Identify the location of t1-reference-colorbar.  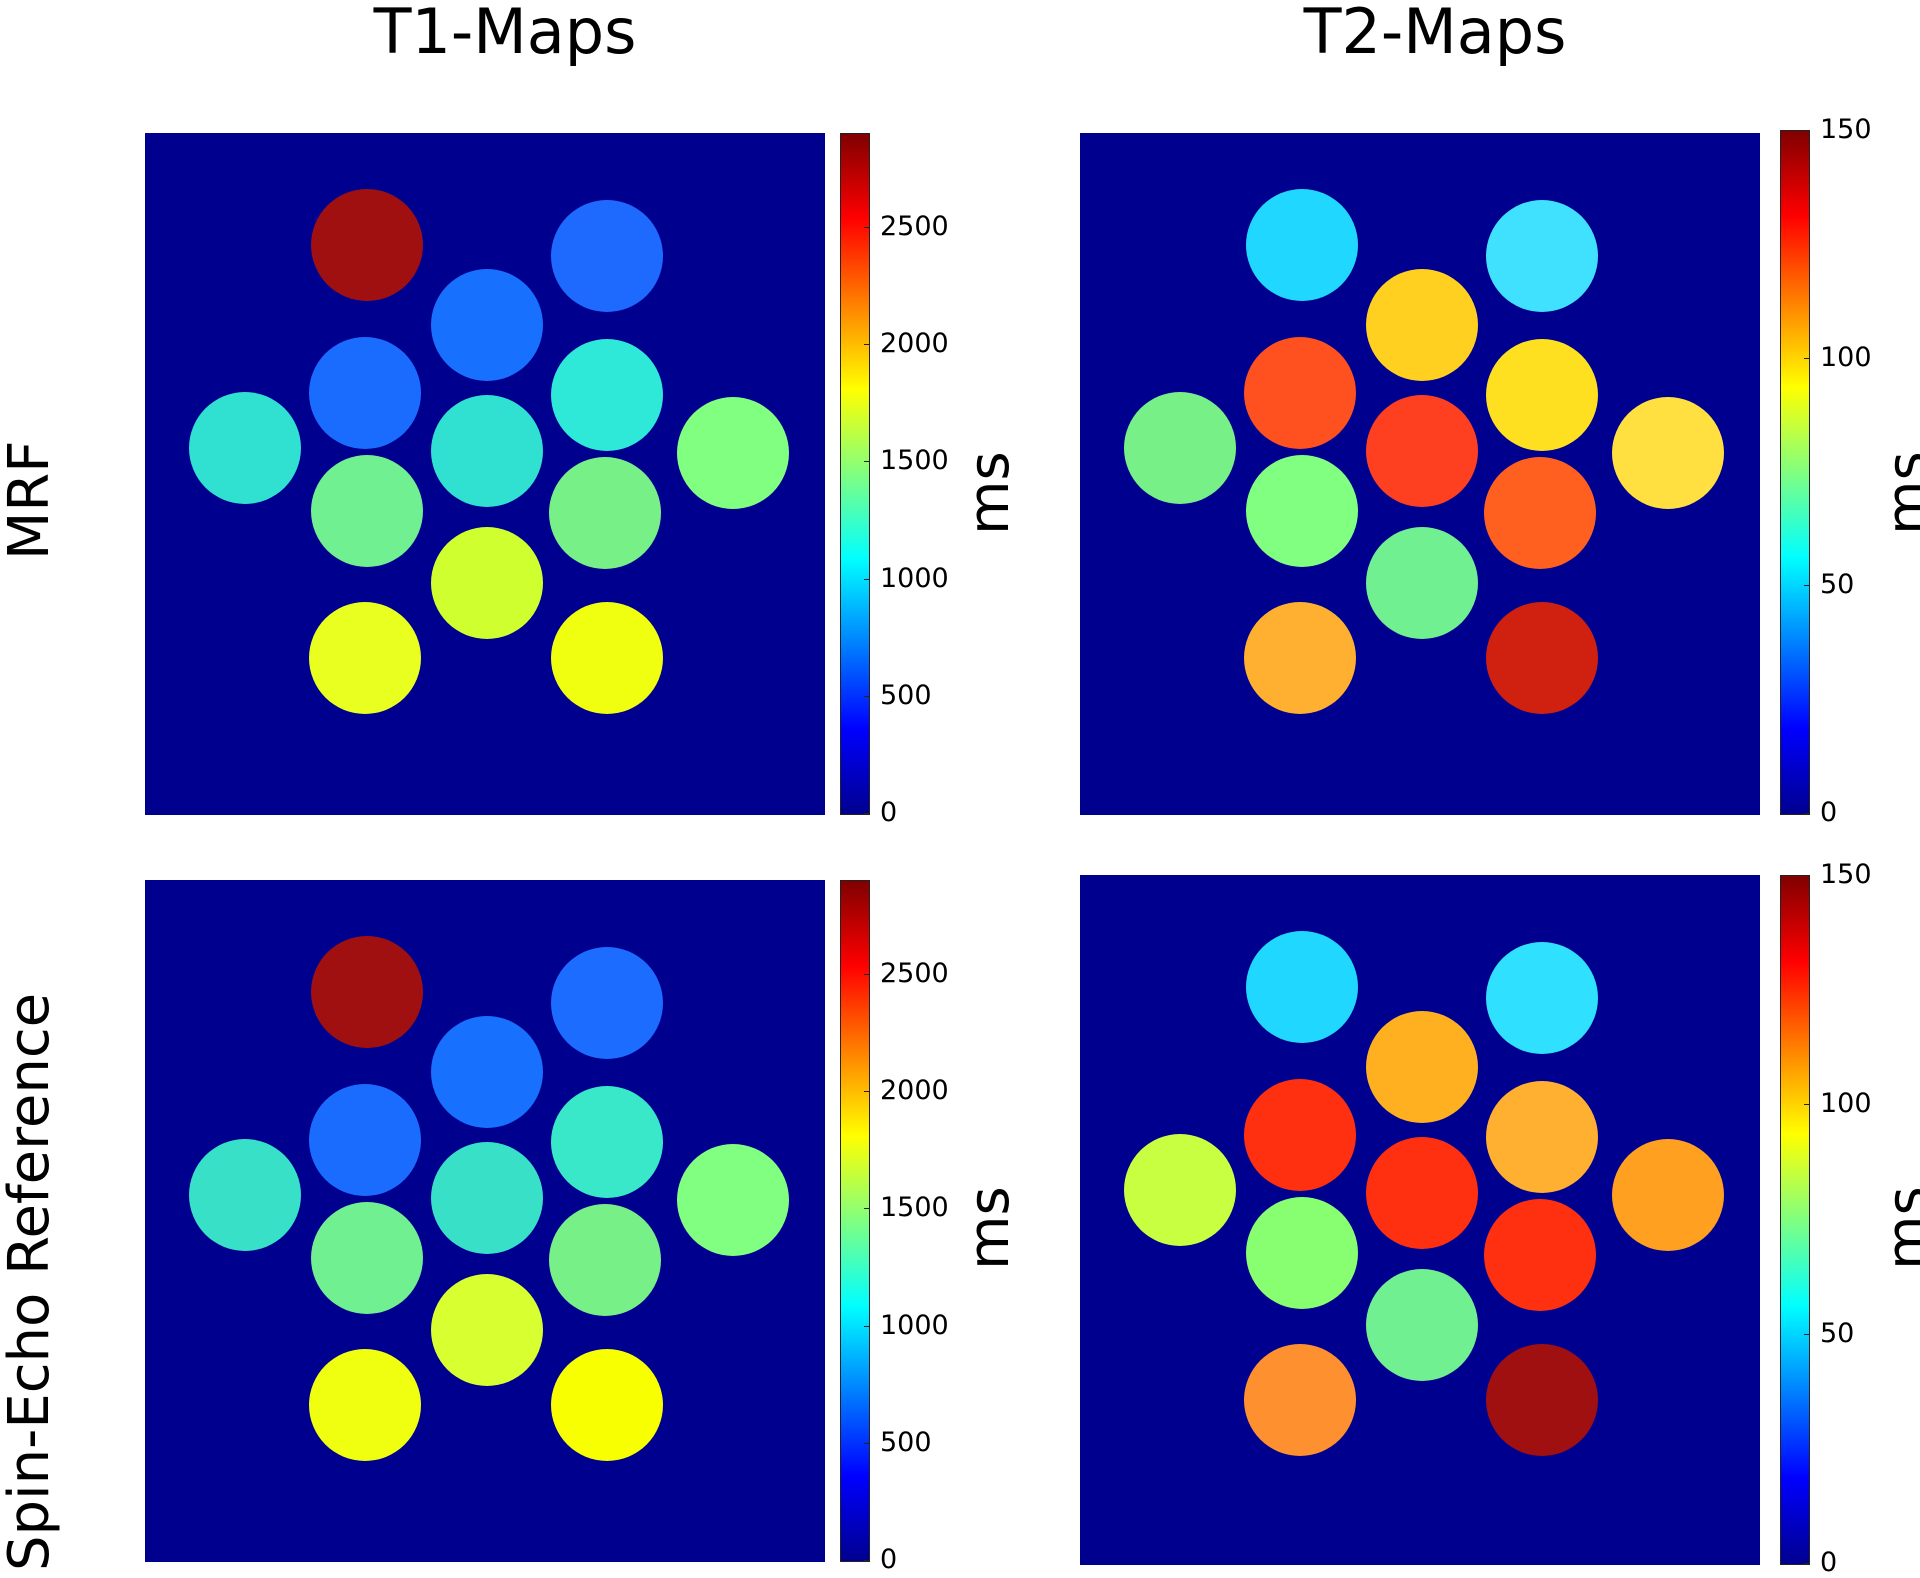
(855, 1221).